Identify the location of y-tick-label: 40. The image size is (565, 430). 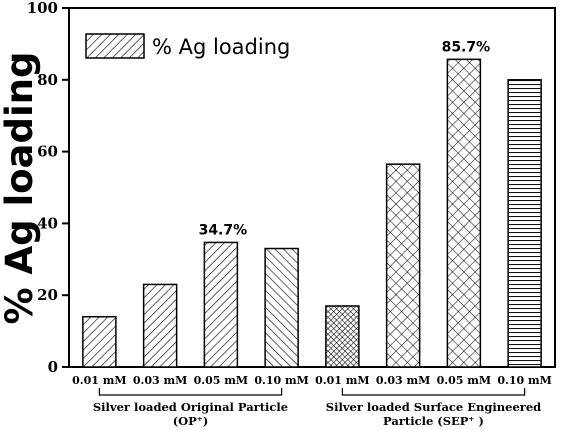
(47, 223).